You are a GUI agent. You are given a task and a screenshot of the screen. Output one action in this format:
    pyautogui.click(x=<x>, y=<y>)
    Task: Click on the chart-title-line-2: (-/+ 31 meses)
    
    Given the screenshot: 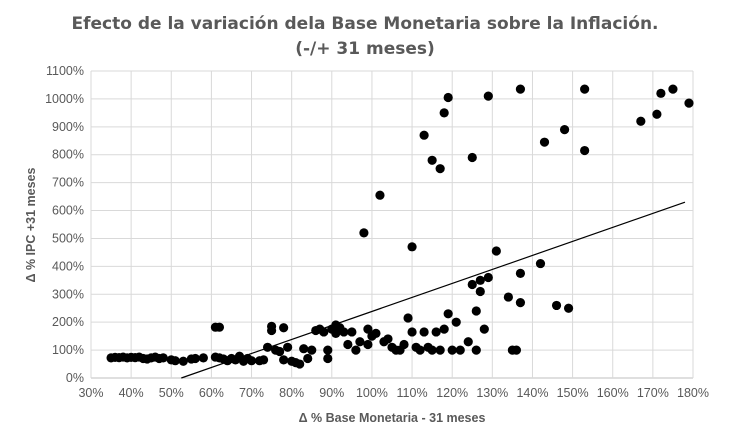 What is the action you would take?
    pyautogui.click(x=365, y=49)
    